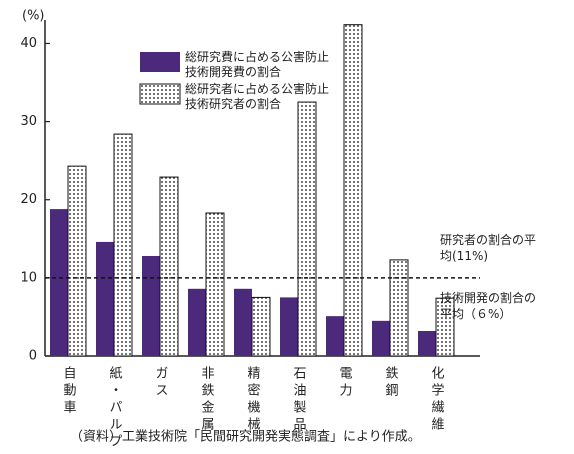 Image resolution: width=574 pixels, height=454 pixels. I want to click on x-tick-label: 自動車, so click(69, 391).